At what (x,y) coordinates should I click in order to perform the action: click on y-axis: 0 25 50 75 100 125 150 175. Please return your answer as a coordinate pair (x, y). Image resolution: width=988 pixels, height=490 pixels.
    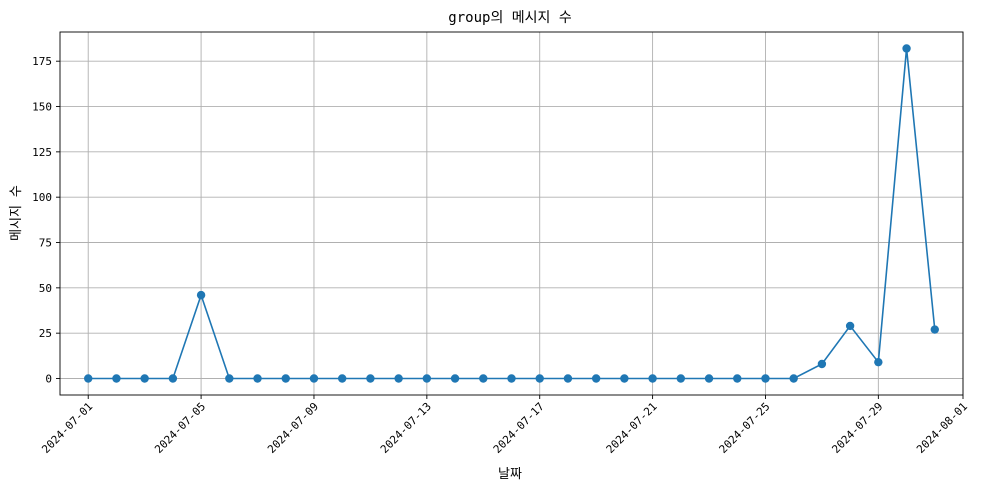
    Looking at the image, I should click on (46, 220).